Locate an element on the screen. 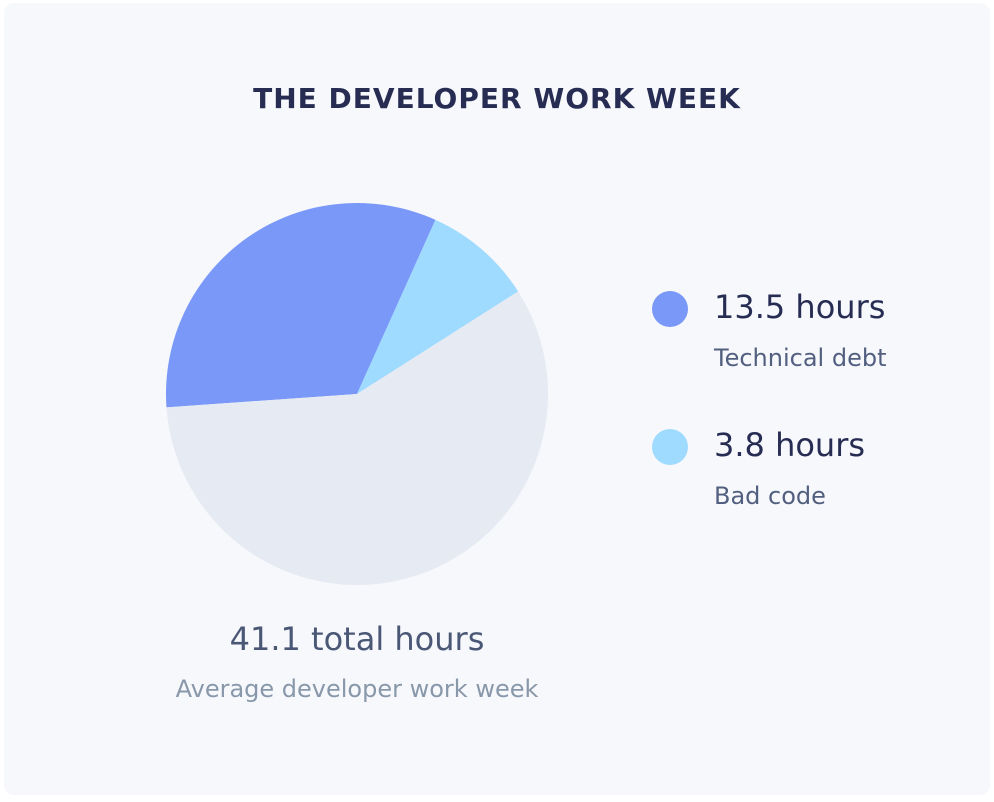 Image resolution: width=994 pixels, height=802 pixels. total-caption: Average developer work week is located at coordinates (357, 689).